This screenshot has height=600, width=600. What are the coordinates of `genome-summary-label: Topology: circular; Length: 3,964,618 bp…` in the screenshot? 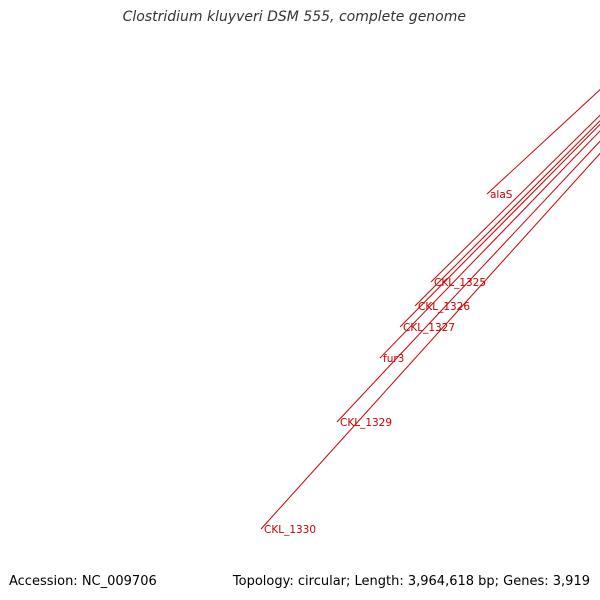 It's located at (411, 581).